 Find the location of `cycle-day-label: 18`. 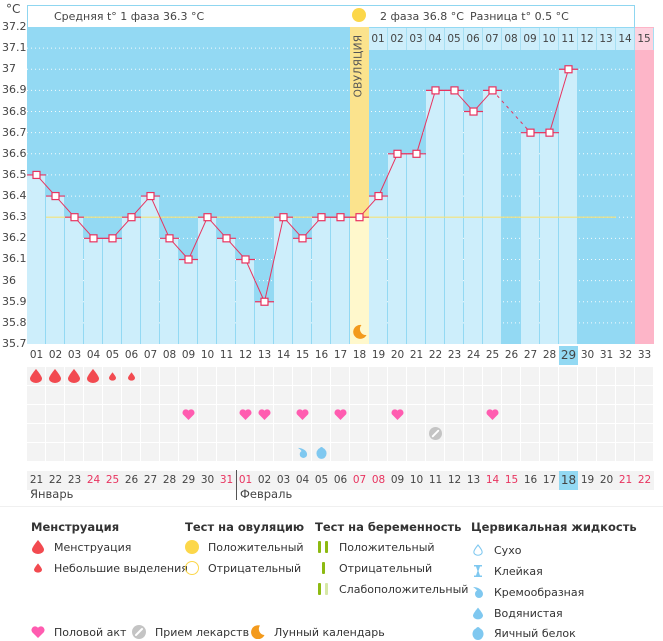

cycle-day-label: 18 is located at coordinates (359, 355).